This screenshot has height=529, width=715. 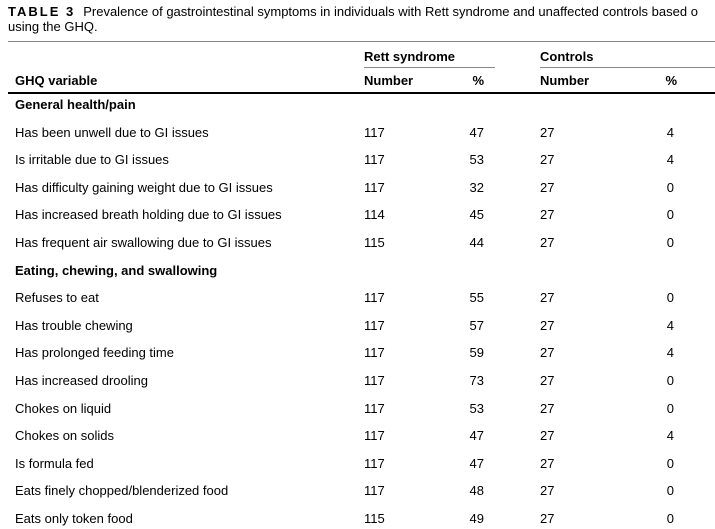 I want to click on row-label: Is formula fed, so click(x=54, y=463).